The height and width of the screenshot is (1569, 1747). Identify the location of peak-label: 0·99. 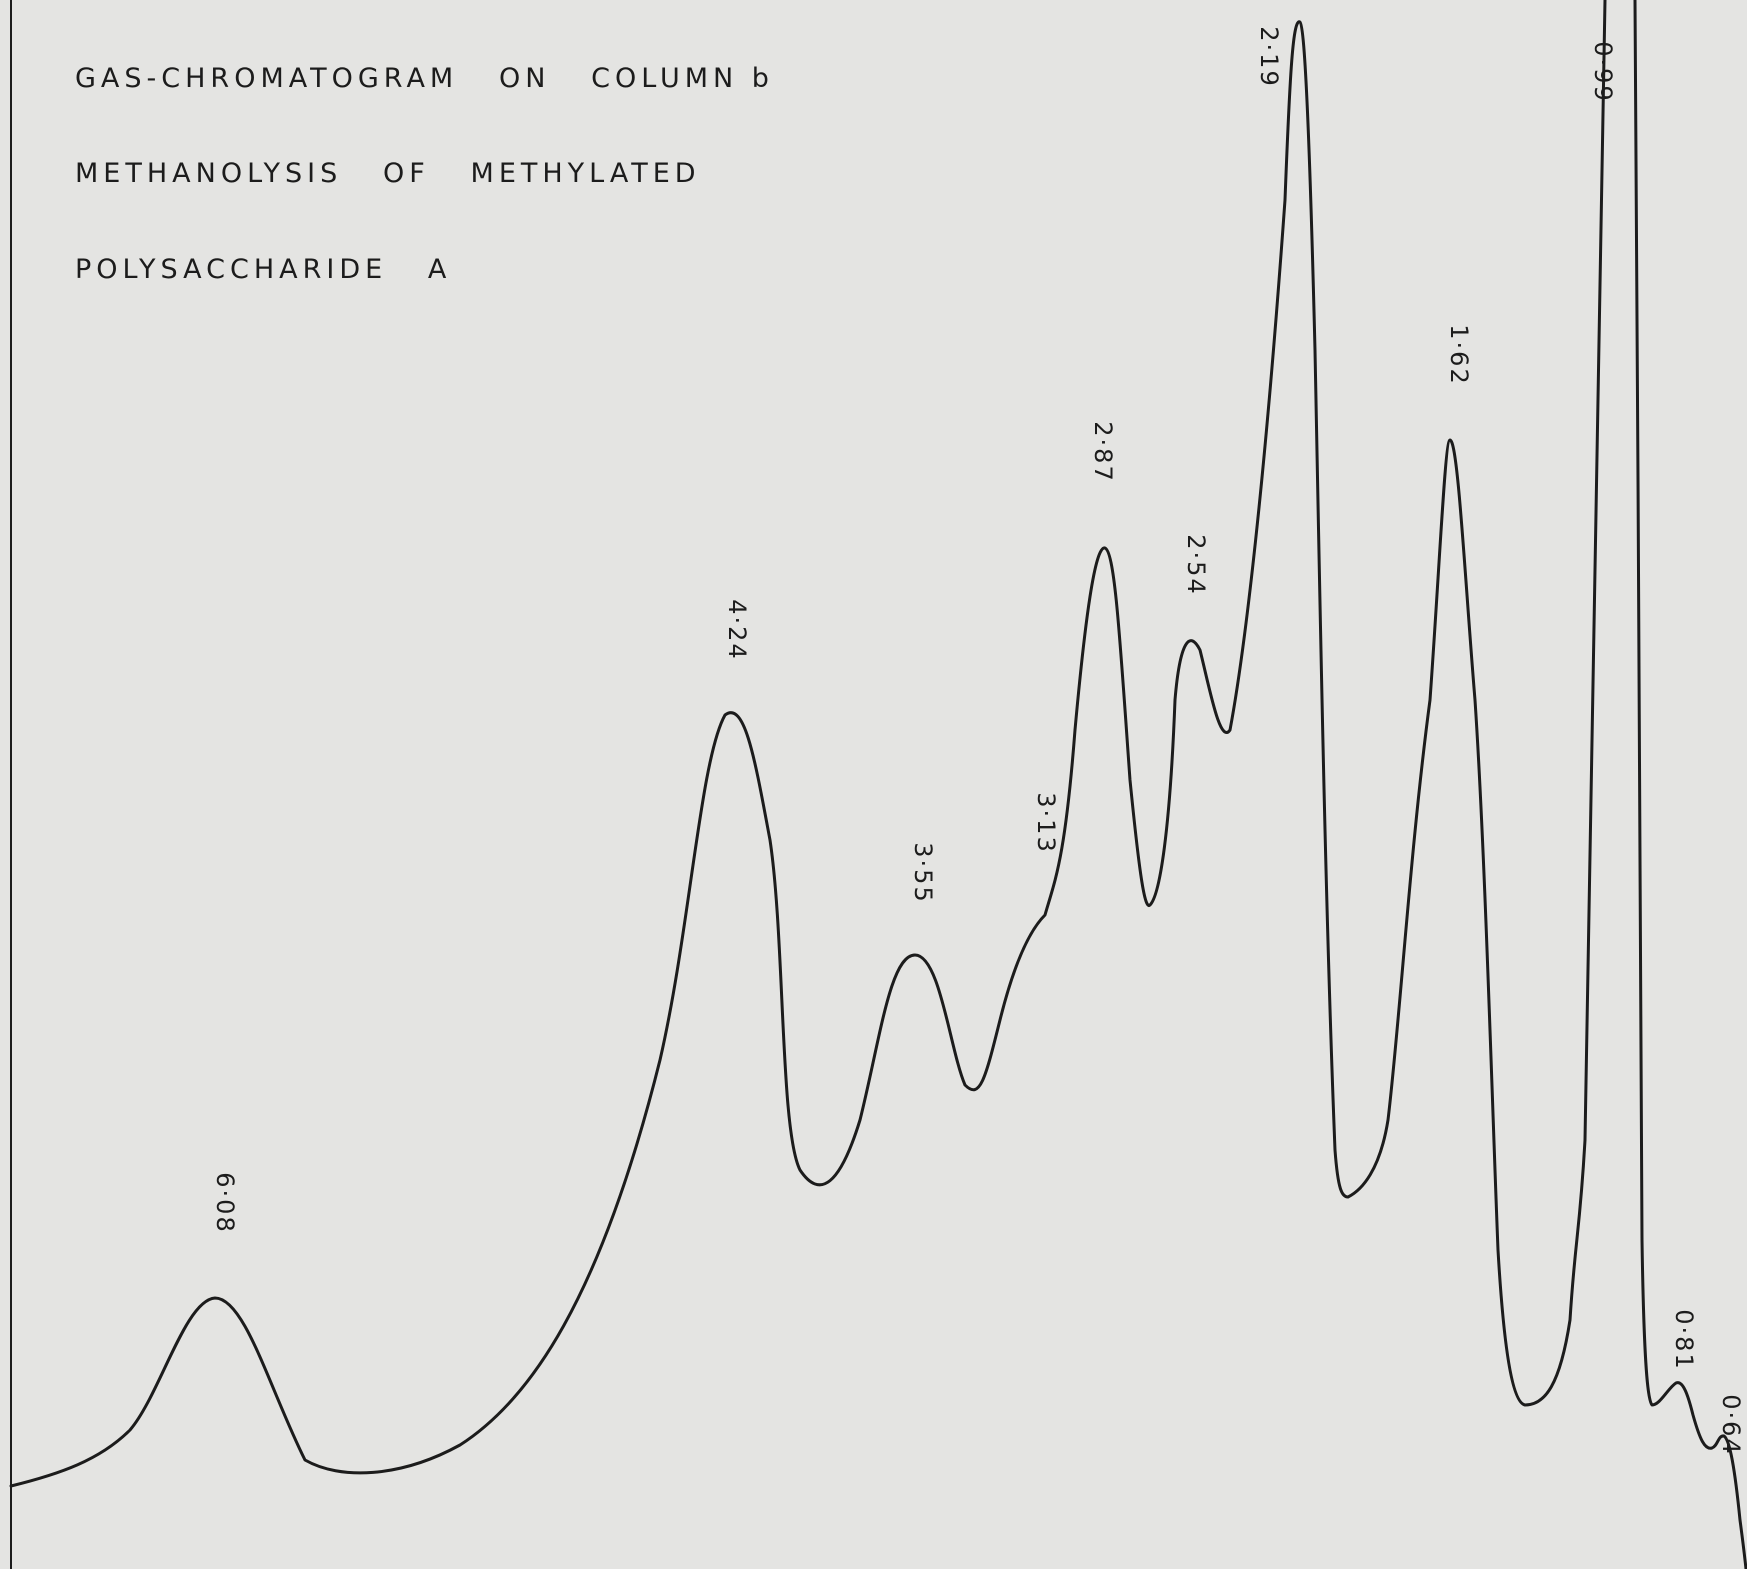
(1603, 71).